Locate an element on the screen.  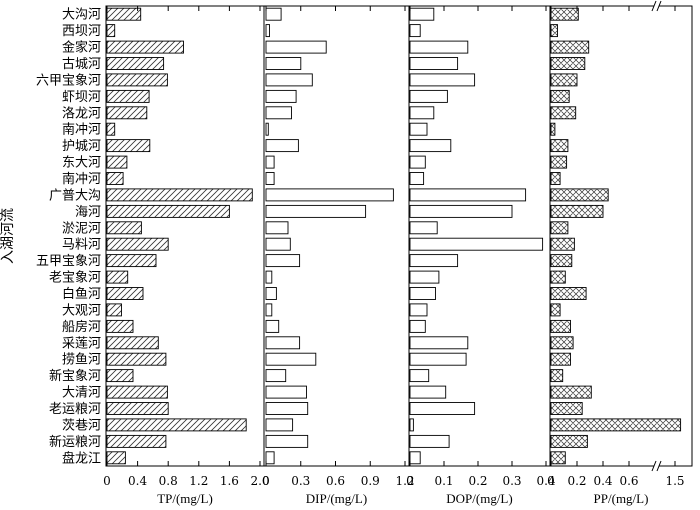
category-label: 捞鱼河 is located at coordinates (81, 360).